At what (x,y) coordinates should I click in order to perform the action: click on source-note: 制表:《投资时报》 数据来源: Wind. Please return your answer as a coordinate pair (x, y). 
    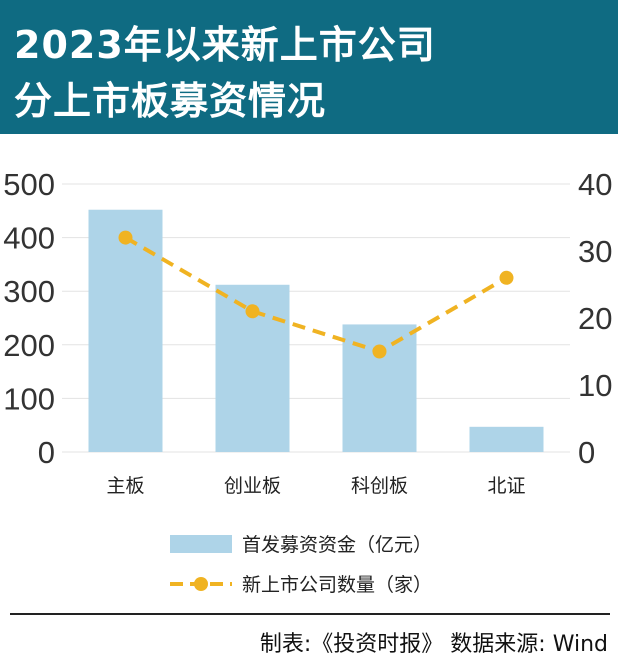
    Looking at the image, I should click on (433, 644).